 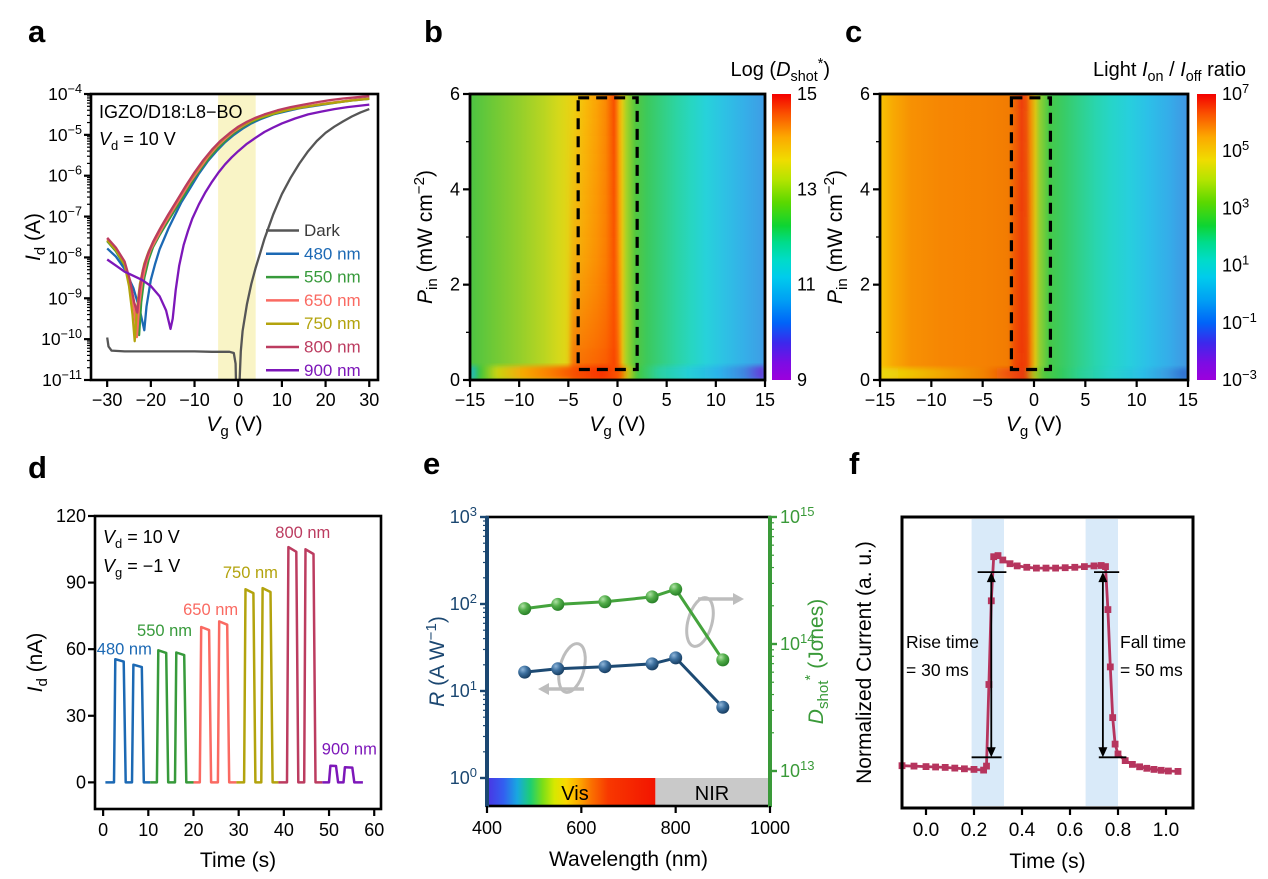 What do you see at coordinates (865, 94) in the screenshot?
I see `svg-text: 6` at bounding box center [865, 94].